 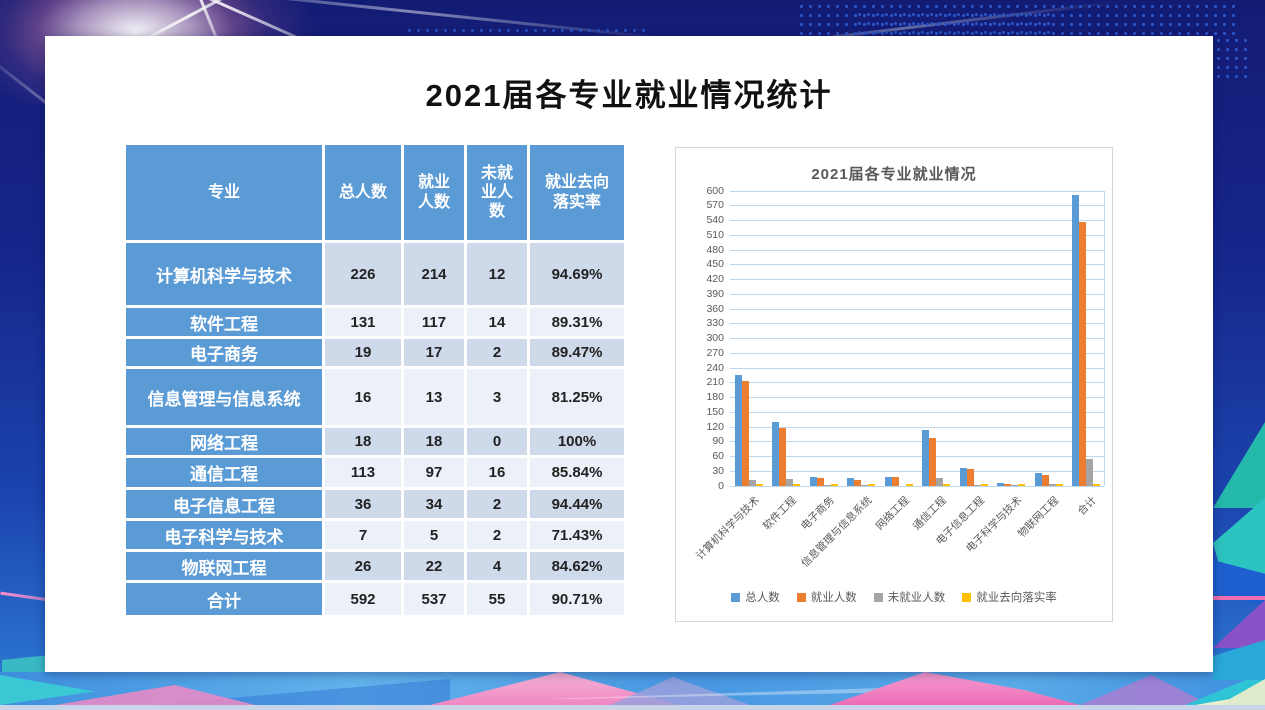 What do you see at coordinates (1017, 19) in the screenshot?
I see `dot-map-decor` at bounding box center [1017, 19].